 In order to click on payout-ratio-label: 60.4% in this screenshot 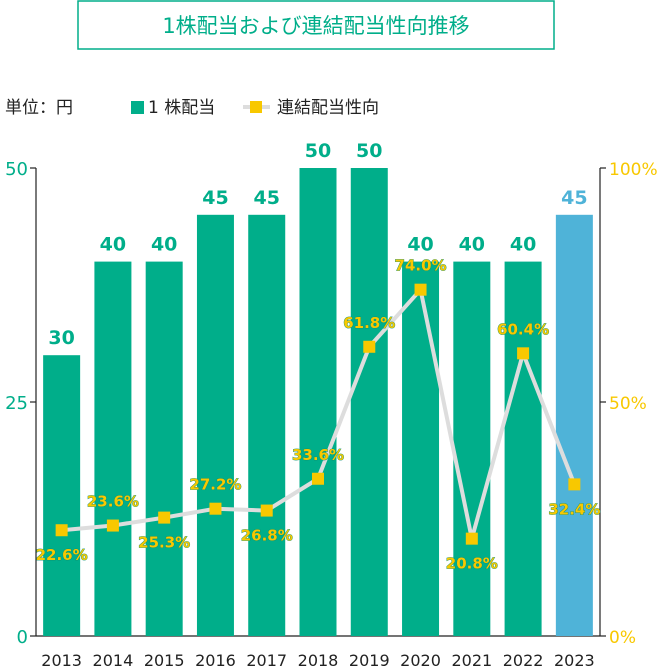, I will do `click(523, 329)`.